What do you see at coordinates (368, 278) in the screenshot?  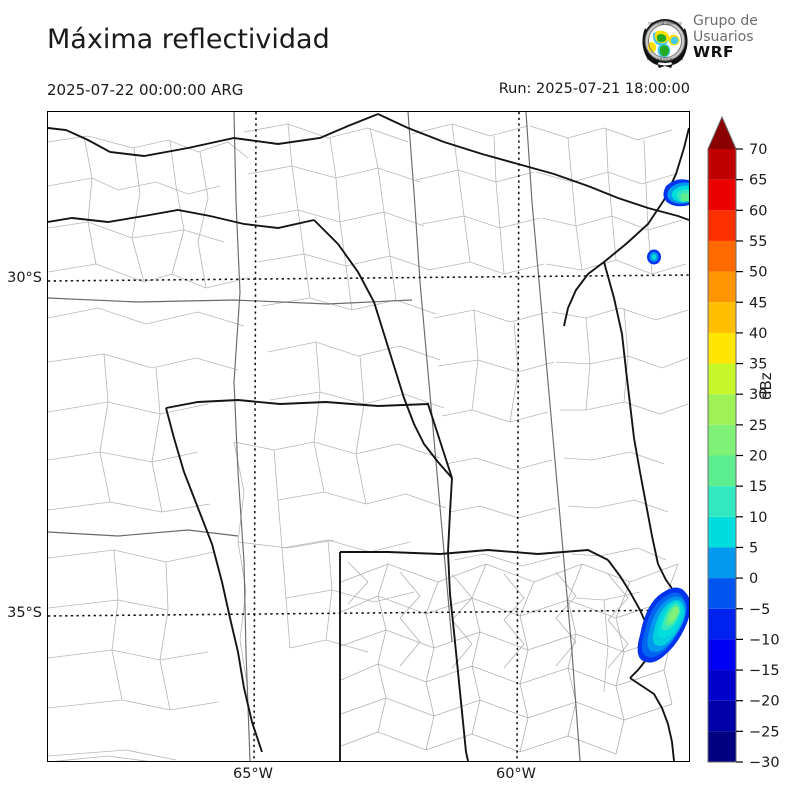 I see `graticule-lat-30s` at bounding box center [368, 278].